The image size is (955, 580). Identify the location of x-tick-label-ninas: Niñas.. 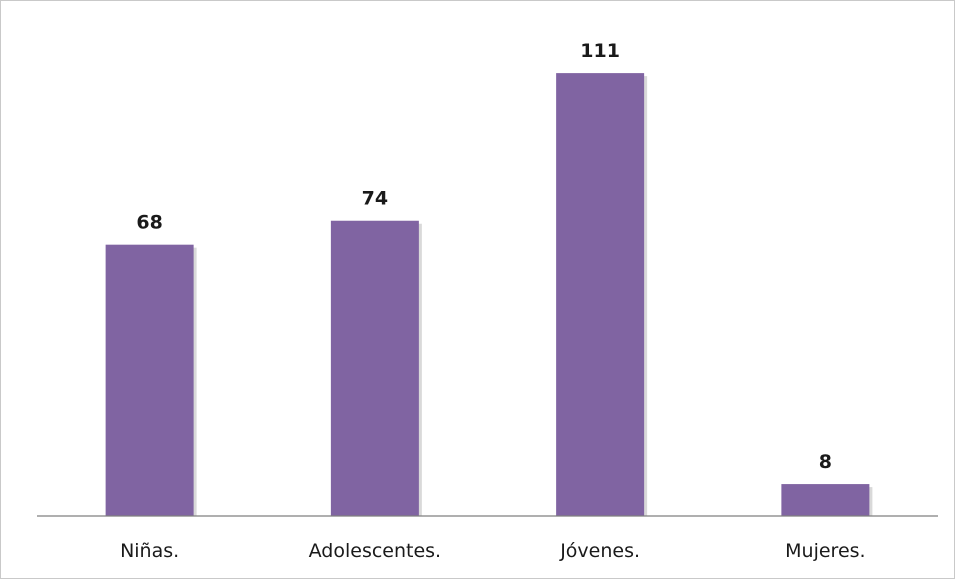
(149, 551).